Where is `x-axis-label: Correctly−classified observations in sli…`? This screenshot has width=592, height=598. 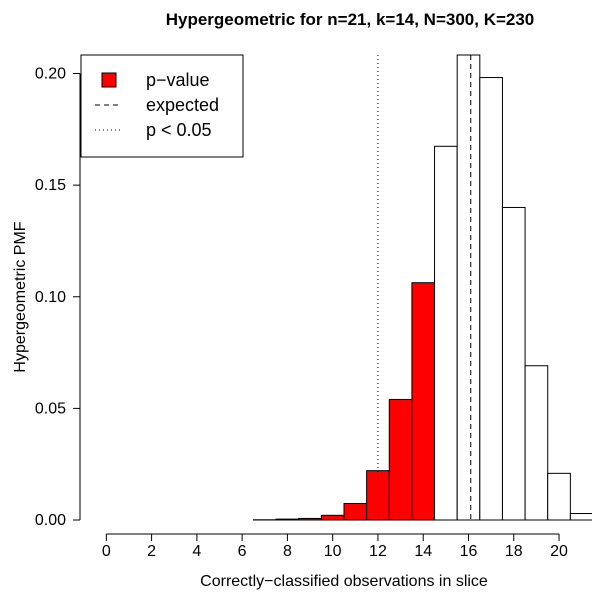 x-axis-label: Correctly−classified observations in sli… is located at coordinates (344, 581).